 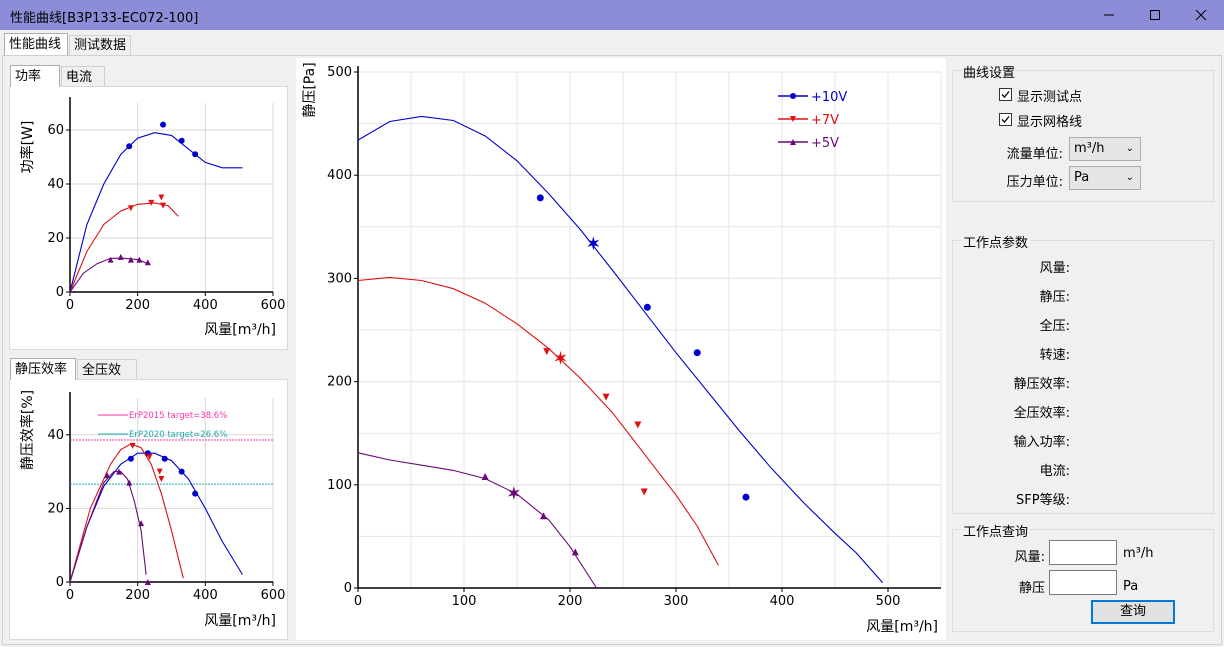 What do you see at coordinates (1131, 586) in the screenshot?
I see `query-pressure-unit: Pa` at bounding box center [1131, 586].